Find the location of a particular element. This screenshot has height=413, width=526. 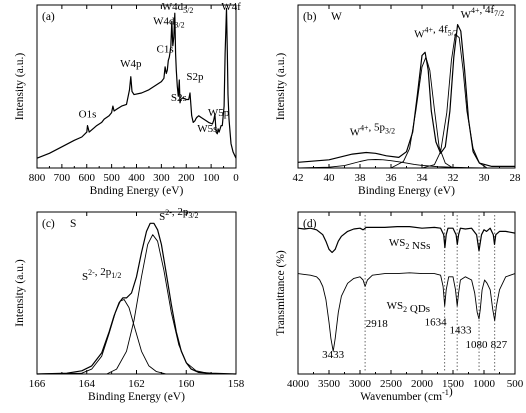

peak-annotation: W4+, 5p3/2 is located at coordinates (372, 129).